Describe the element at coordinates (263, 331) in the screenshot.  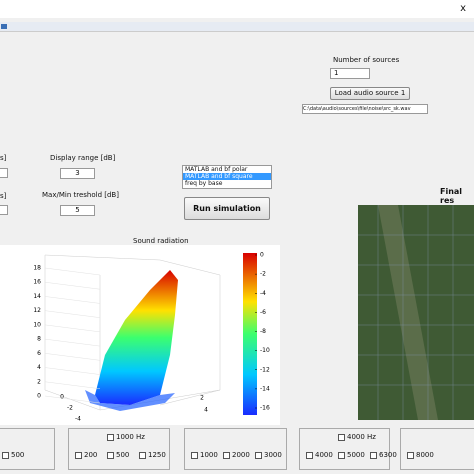
I see `colorbar-tick-label: -8` at that location.